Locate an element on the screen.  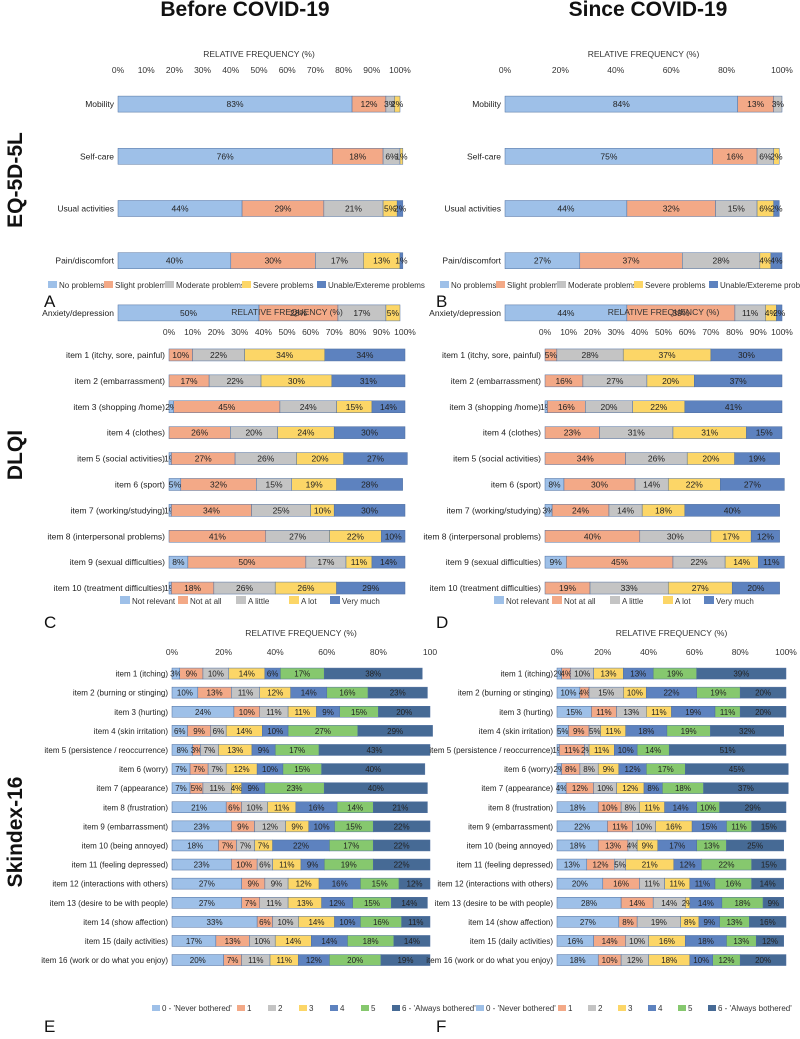
x-tick-label: 40% is located at coordinates (615, 70).